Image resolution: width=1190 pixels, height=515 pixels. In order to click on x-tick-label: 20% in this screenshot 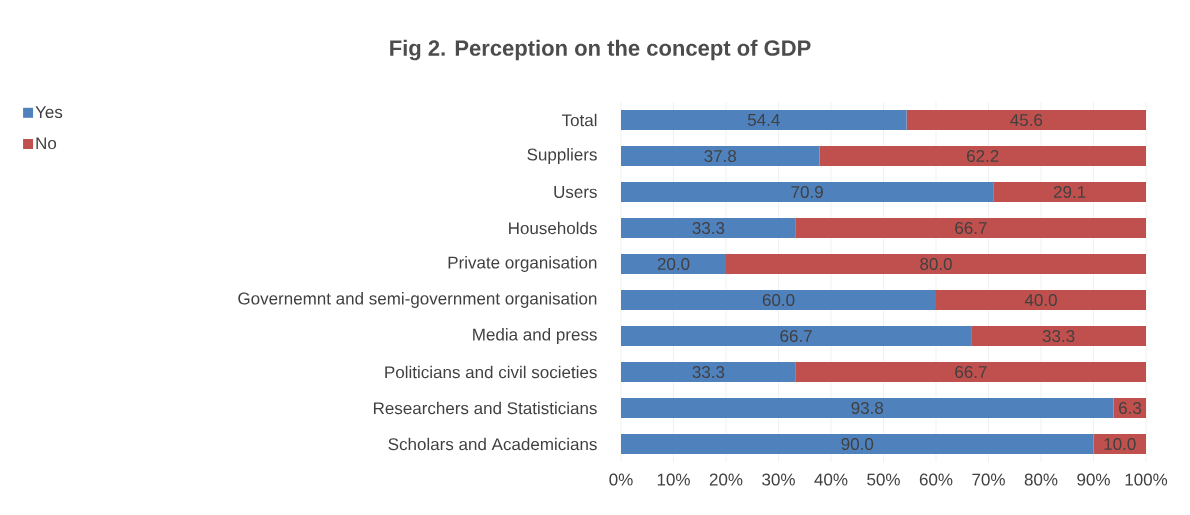, I will do `click(726, 479)`.